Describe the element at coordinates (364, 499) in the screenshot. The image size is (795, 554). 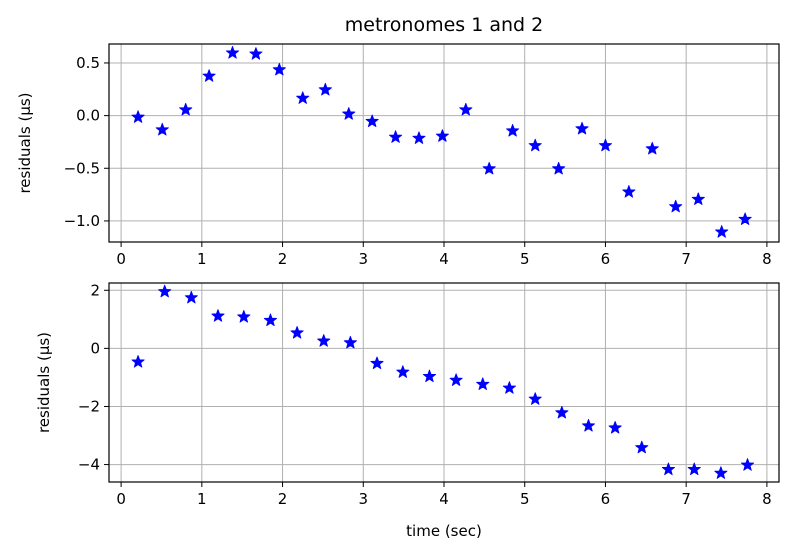
I see `bottom-x-tick-label: 3` at that location.